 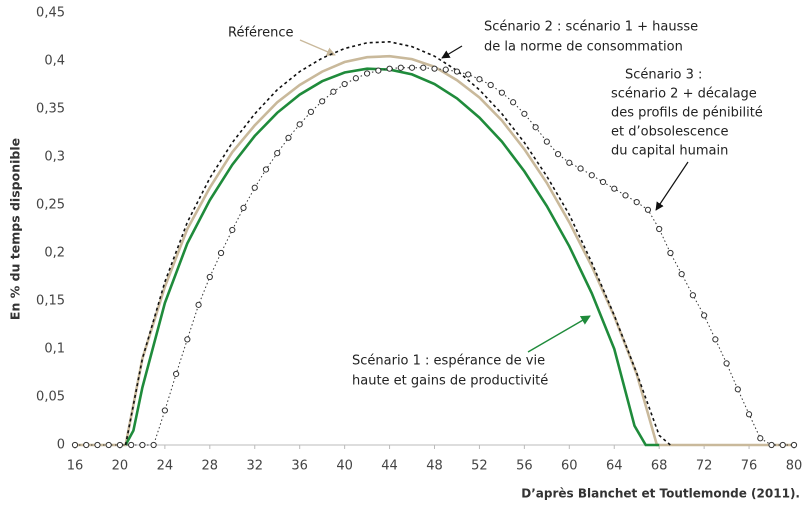 What do you see at coordinates (687, 113) in the screenshot?
I see `annotation: des profils de pénibilité` at bounding box center [687, 113].